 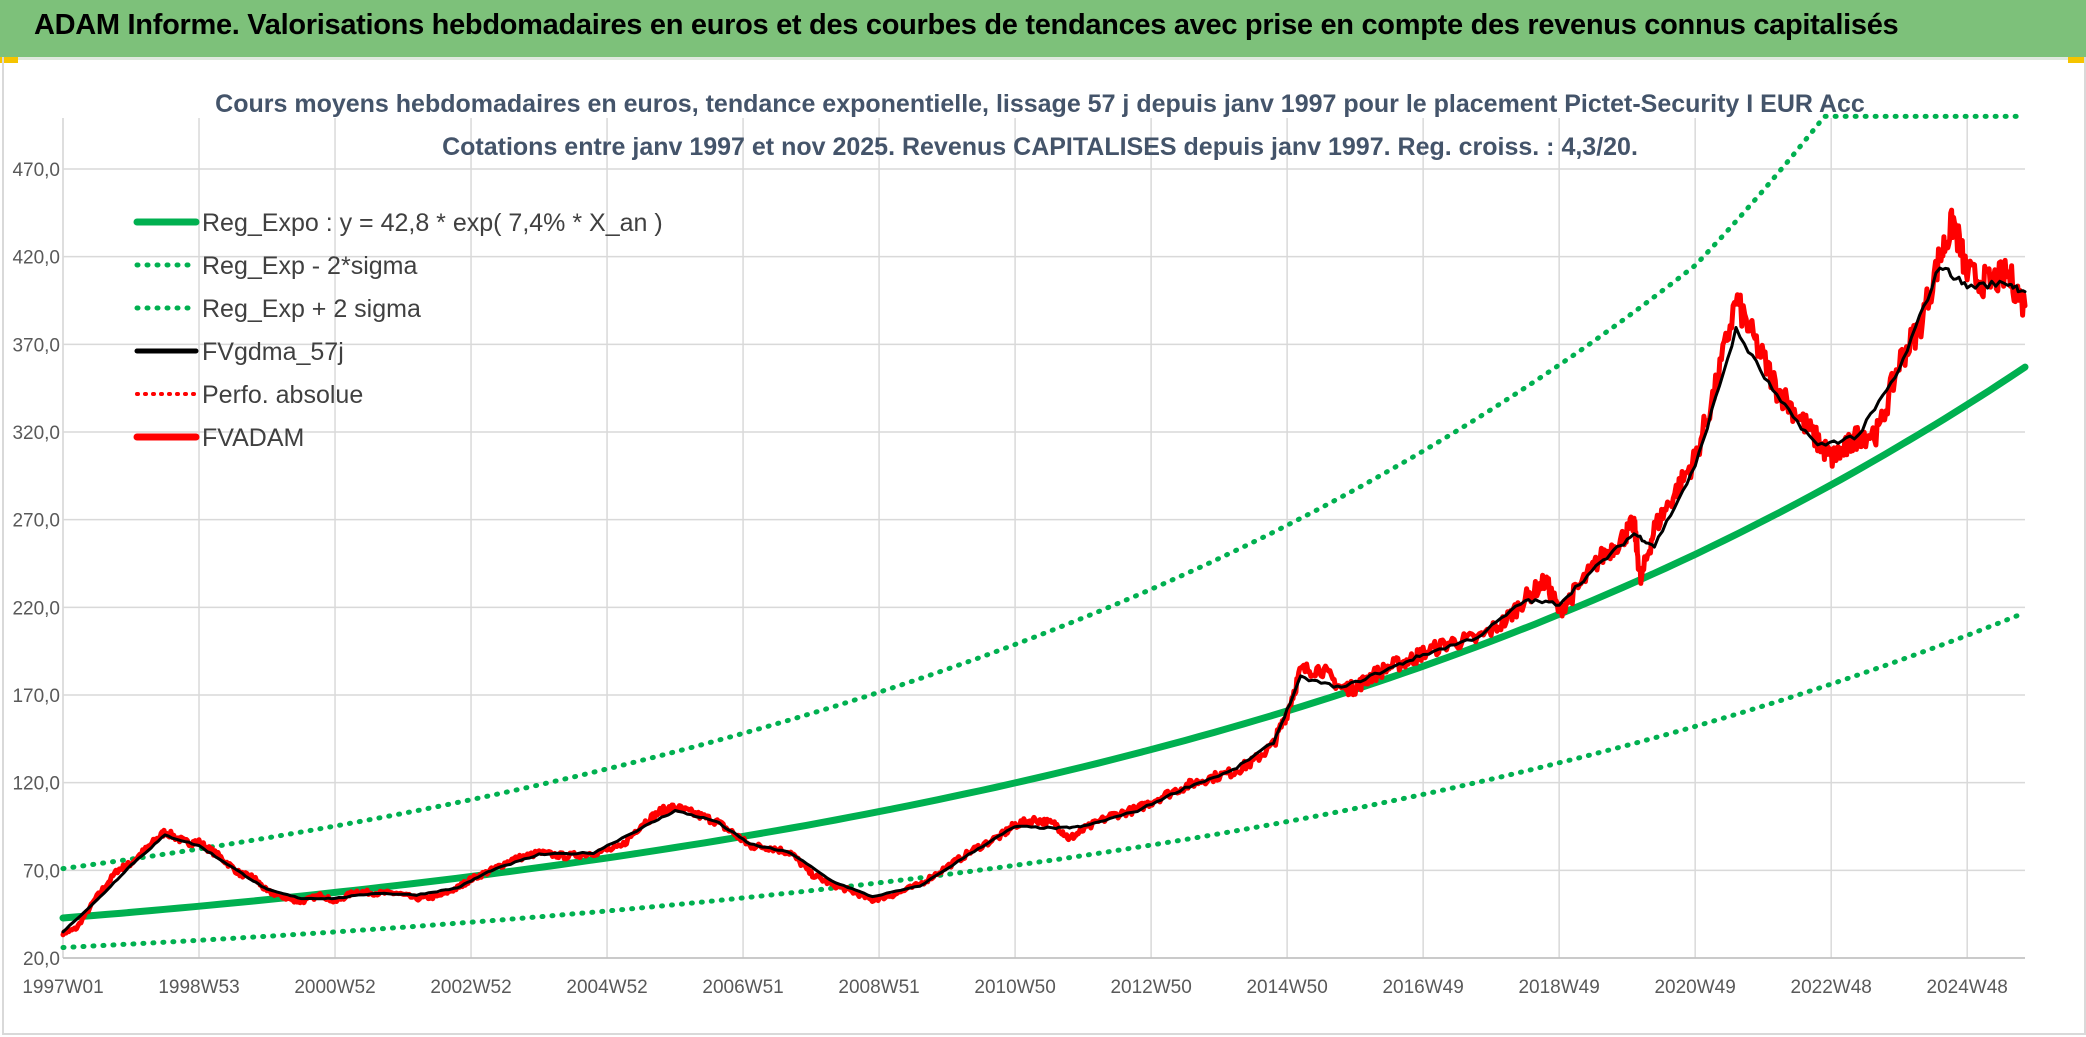 I want to click on x-tick-label: 2006W51, so click(x=742, y=987).